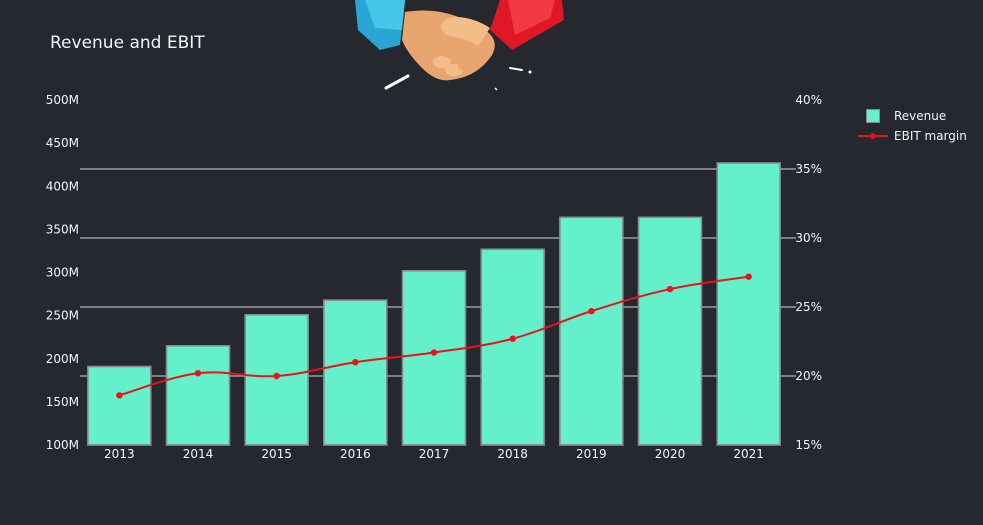  I want to click on y-left-tick-label: 500M, so click(62, 100).